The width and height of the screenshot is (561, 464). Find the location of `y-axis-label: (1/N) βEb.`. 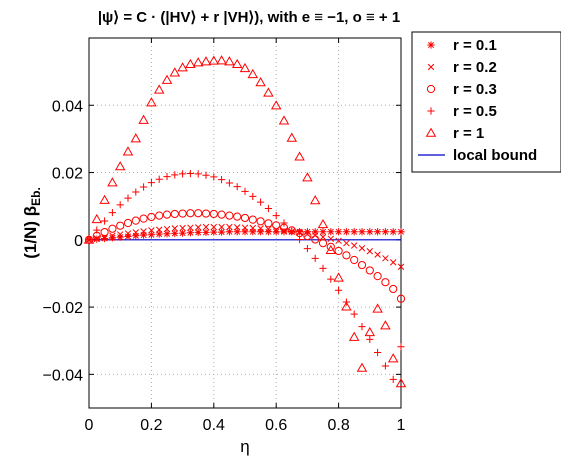

y-axis-label: (1/N) βEb. is located at coordinates (32, 223).